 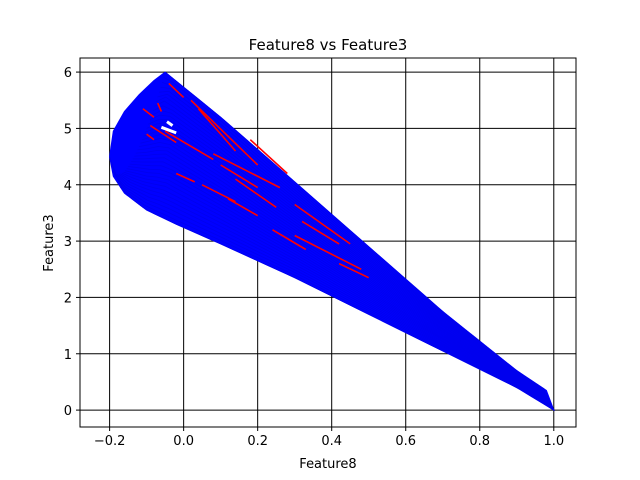 What do you see at coordinates (257, 441) in the screenshot?
I see `x-tick-label: 0.2` at bounding box center [257, 441].